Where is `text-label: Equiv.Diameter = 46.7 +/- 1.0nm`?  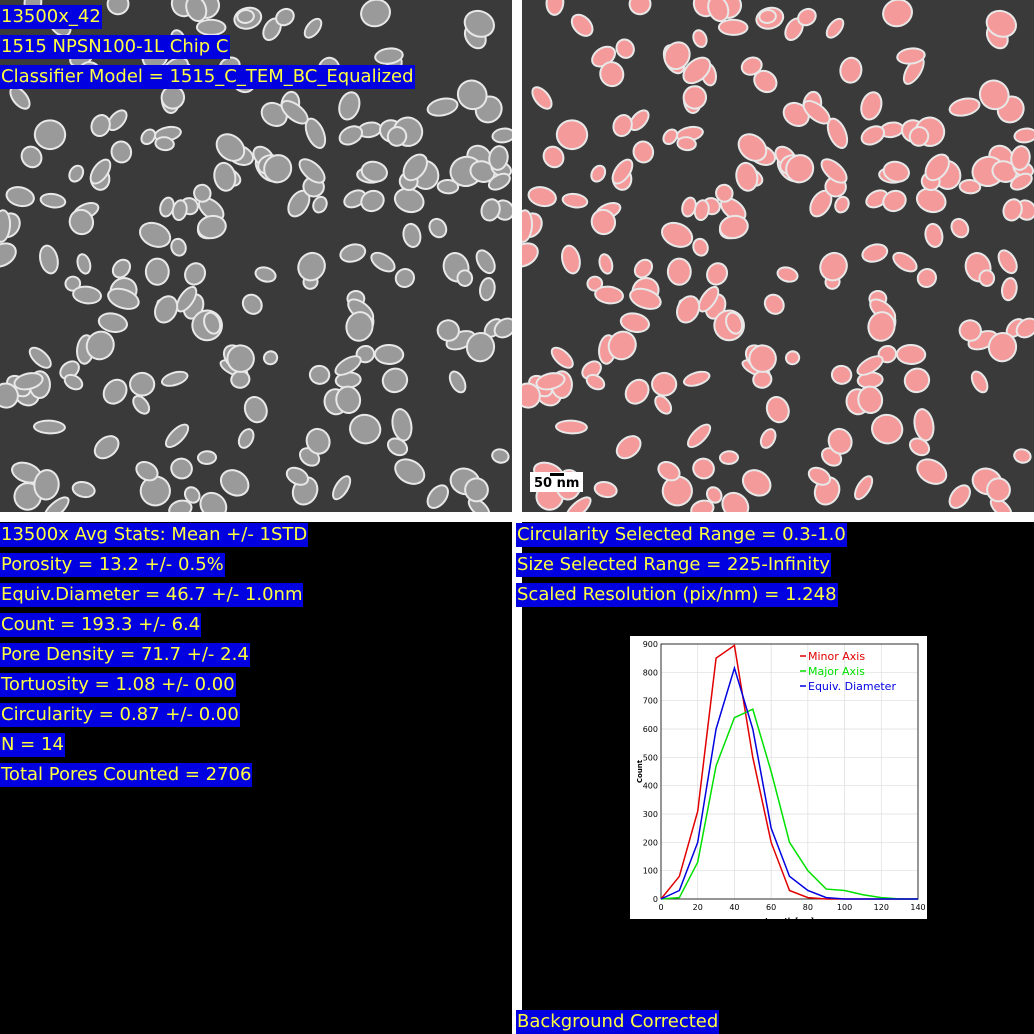
text-label: Equiv.Diameter = 46.7 +/- 1.0nm is located at coordinates (152, 595).